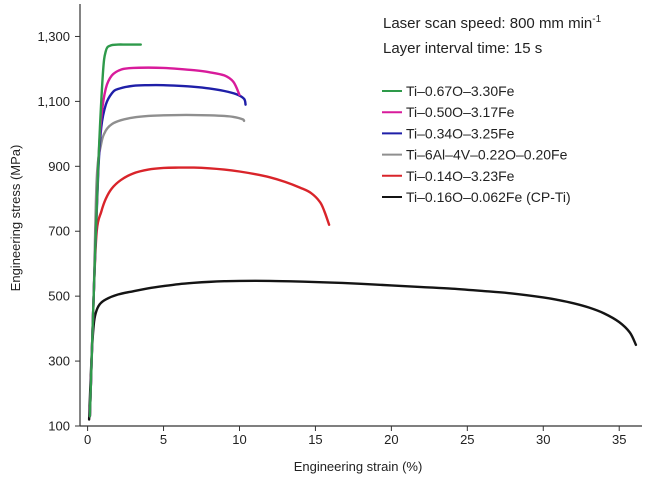 Image resolution: width=650 pixels, height=478 pixels. Describe the element at coordinates (59, 296) in the screenshot. I see `y-tick-label: 500` at that location.